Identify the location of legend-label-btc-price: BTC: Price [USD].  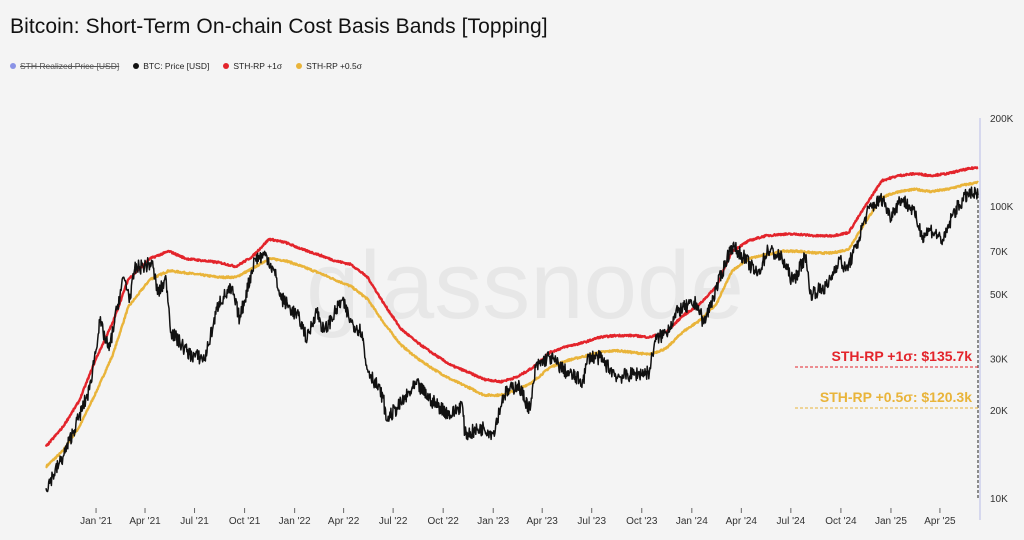
(176, 66).